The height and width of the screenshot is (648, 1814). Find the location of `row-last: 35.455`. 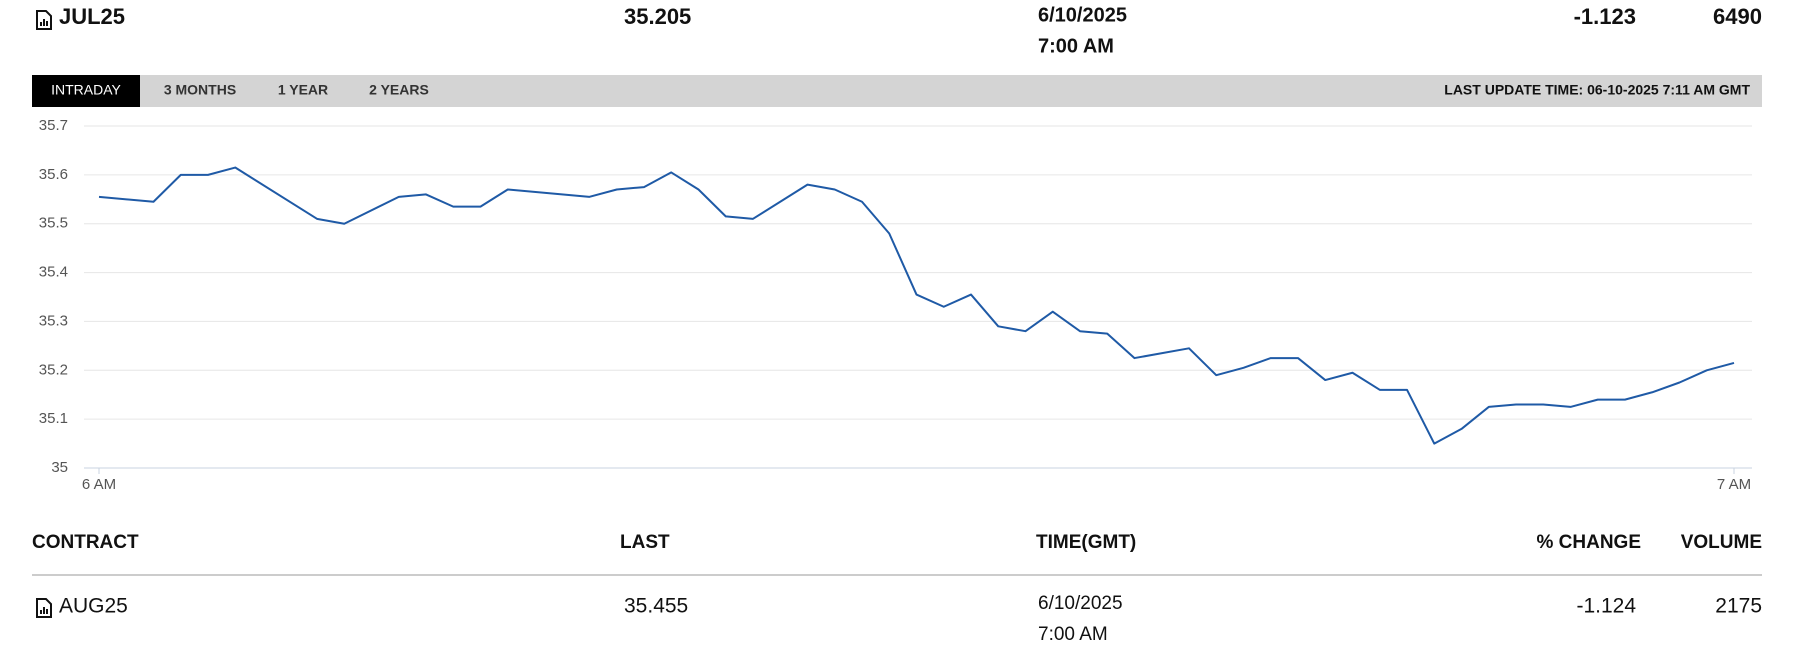

row-last: 35.455 is located at coordinates (656, 606).